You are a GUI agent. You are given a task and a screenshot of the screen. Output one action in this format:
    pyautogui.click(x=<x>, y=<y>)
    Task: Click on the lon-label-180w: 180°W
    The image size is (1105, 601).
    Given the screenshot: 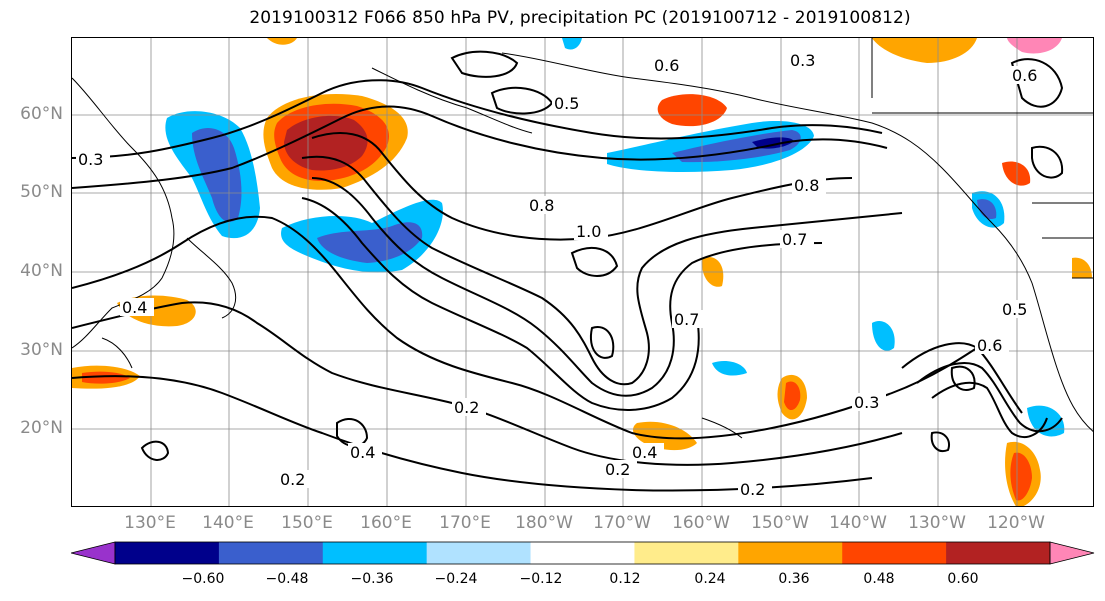 What is the action you would take?
    pyautogui.click(x=544, y=523)
    